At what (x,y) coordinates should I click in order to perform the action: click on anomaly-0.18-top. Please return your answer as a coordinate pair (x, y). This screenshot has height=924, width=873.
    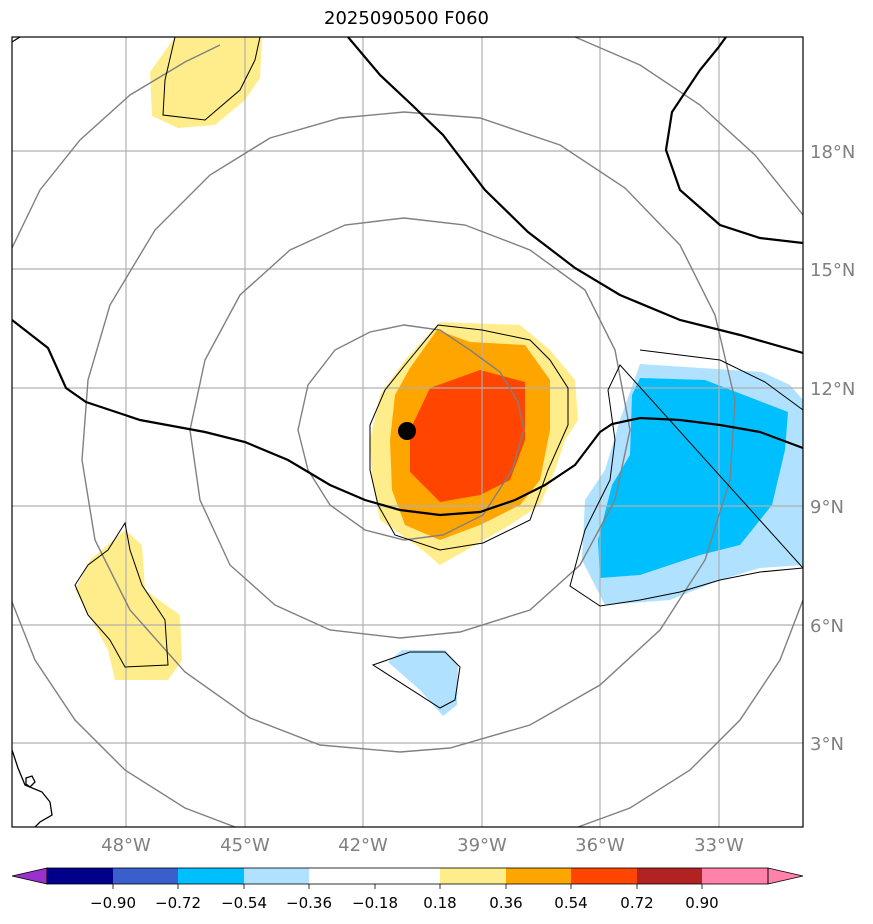
    Looking at the image, I should click on (206, 82).